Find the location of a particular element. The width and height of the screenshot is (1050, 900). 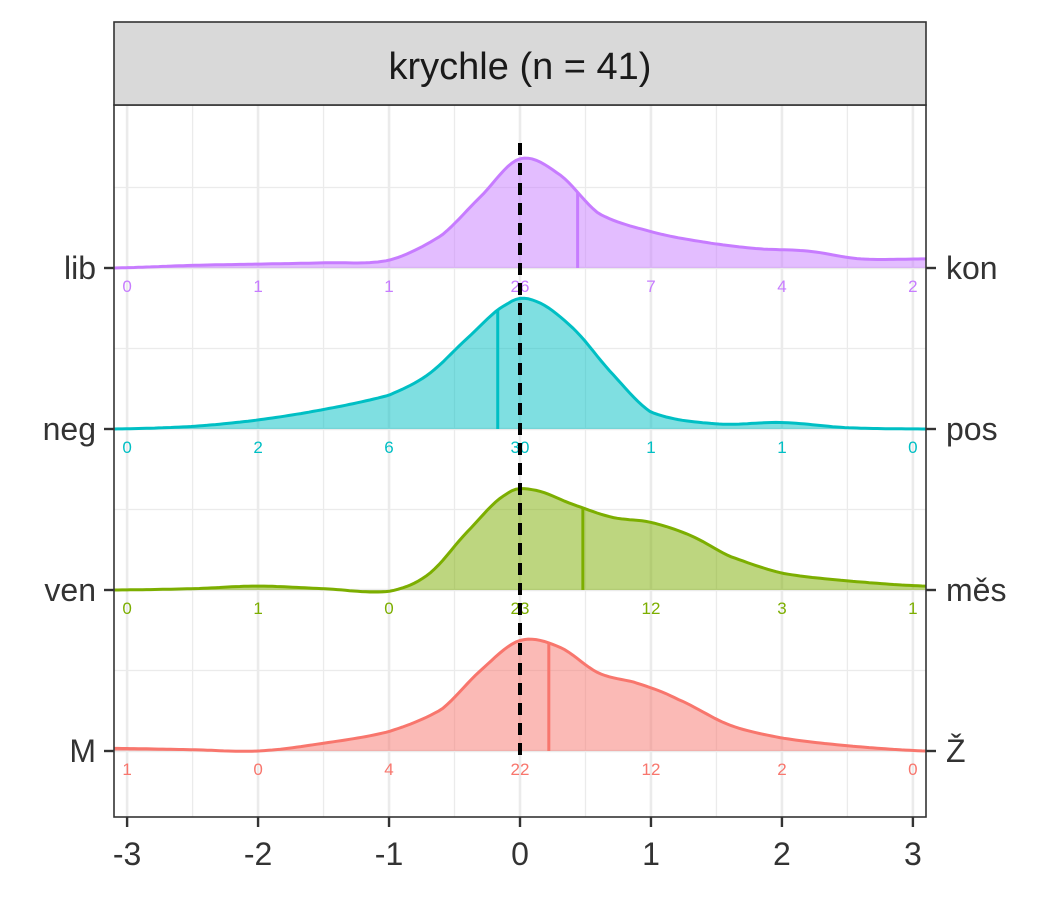

left-axis-label: M is located at coordinates (82, 751).